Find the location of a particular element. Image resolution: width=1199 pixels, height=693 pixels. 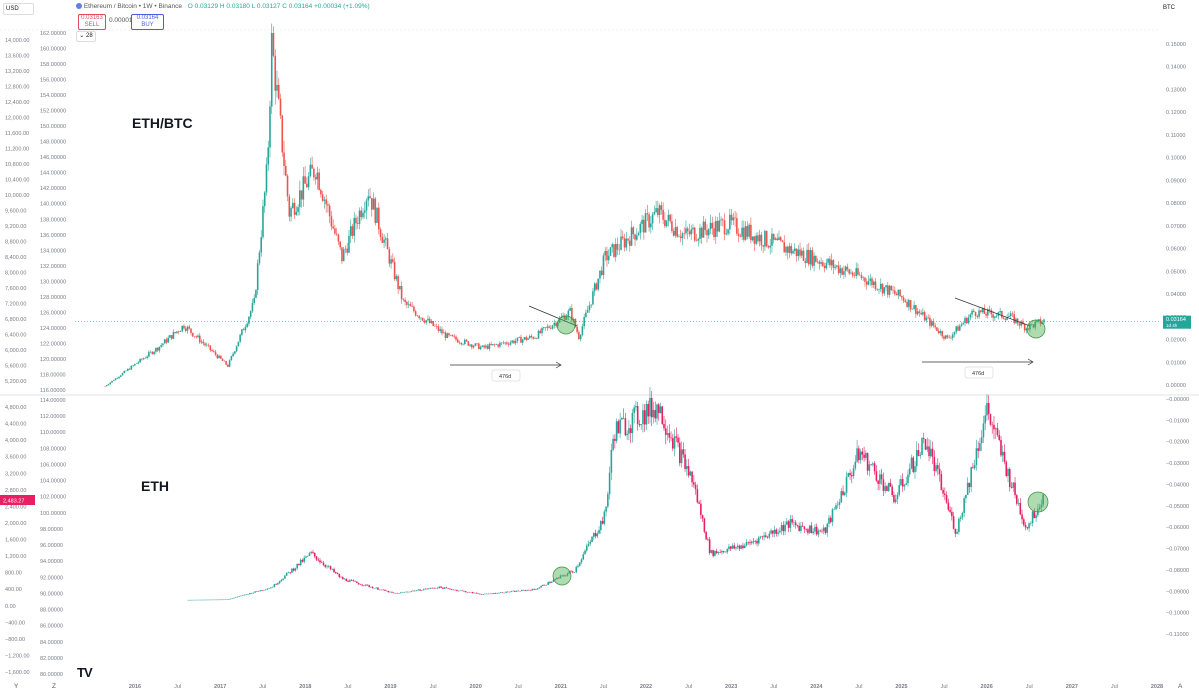

mid-axis-tick-top: 146.00000 is located at coordinates (53, 158).